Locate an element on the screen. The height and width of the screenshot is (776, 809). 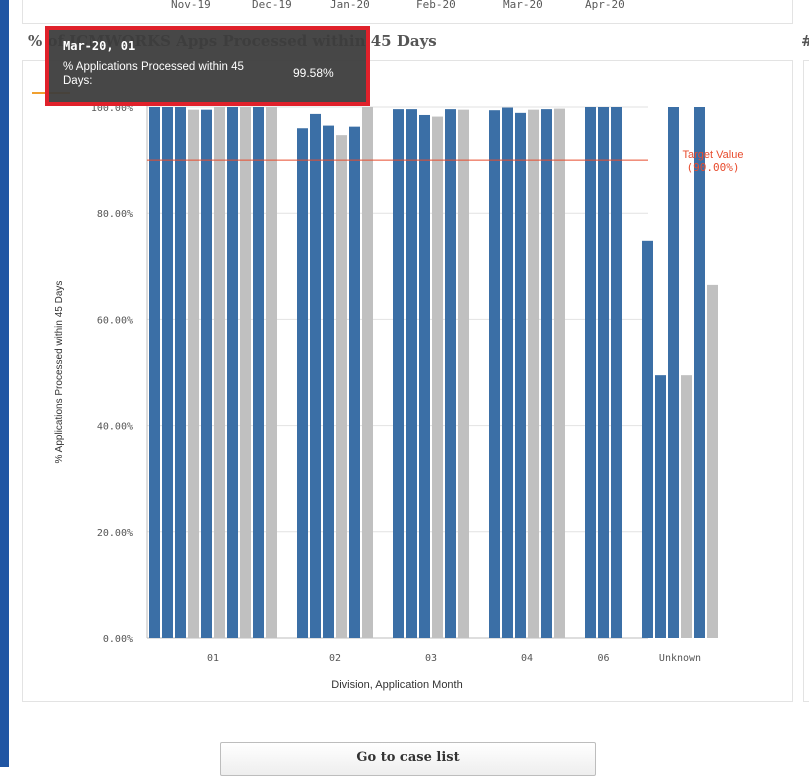
tooltip-value: 99.58% is located at coordinates (313, 73).